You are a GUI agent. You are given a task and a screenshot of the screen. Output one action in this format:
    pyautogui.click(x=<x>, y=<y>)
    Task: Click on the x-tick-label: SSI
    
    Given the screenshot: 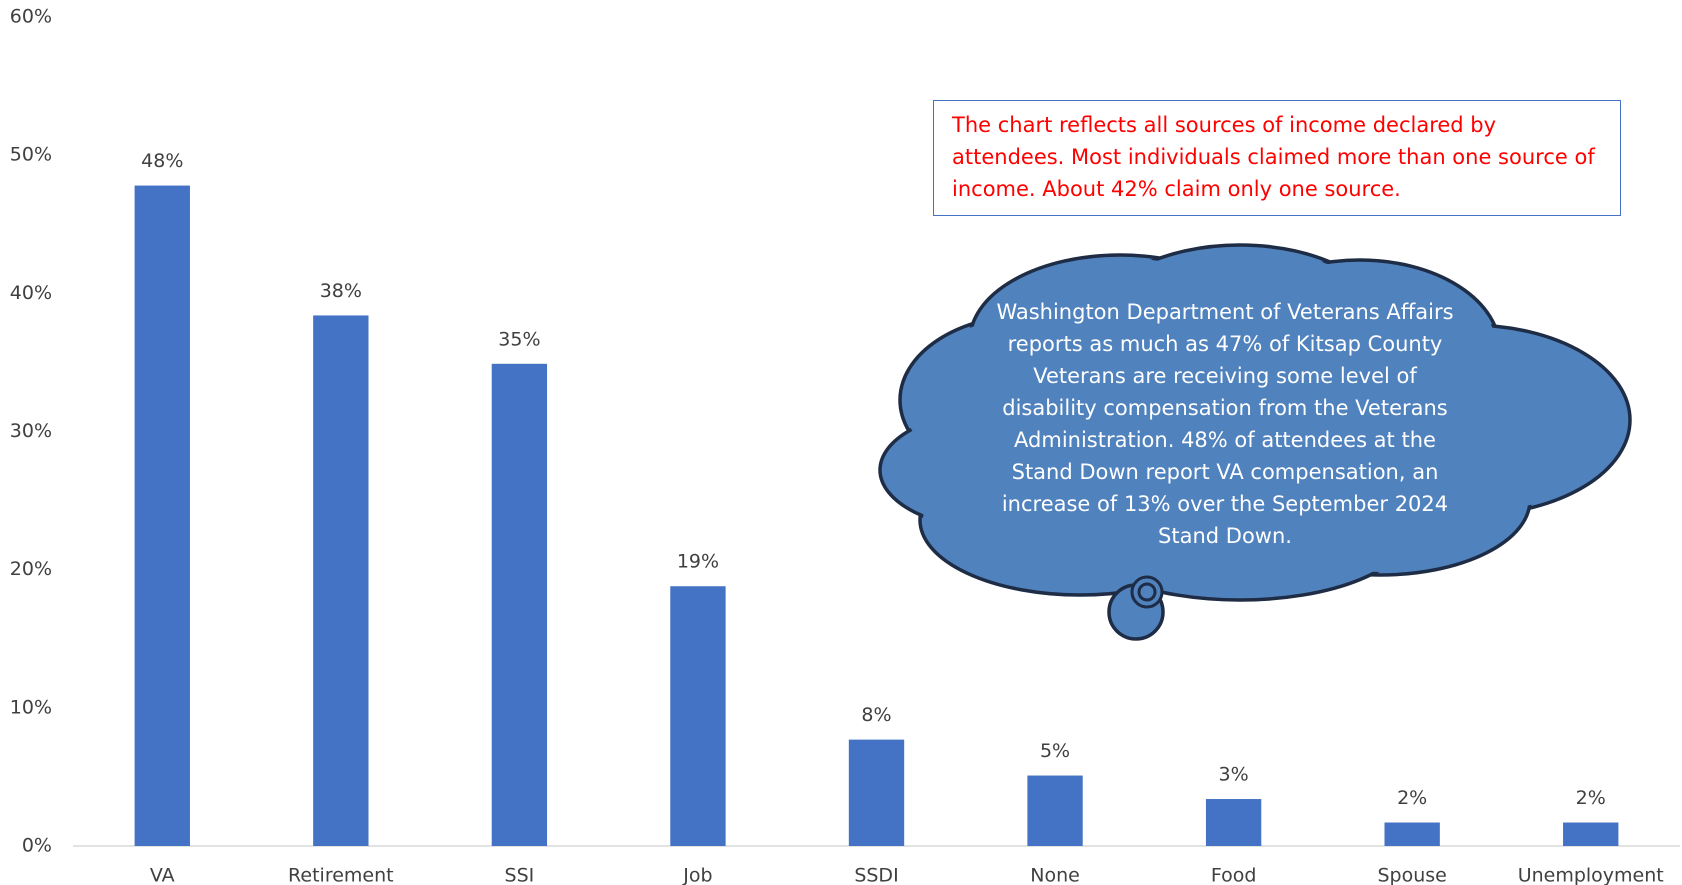 What is the action you would take?
    pyautogui.click(x=520, y=875)
    